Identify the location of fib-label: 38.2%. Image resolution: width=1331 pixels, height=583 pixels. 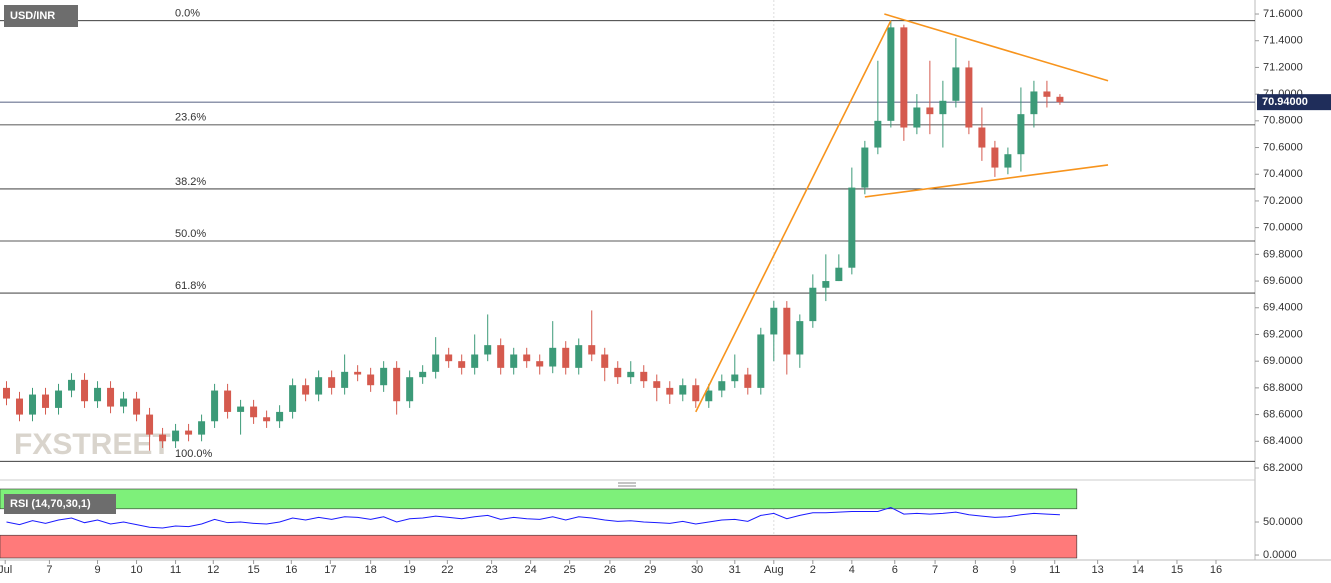
(190, 182).